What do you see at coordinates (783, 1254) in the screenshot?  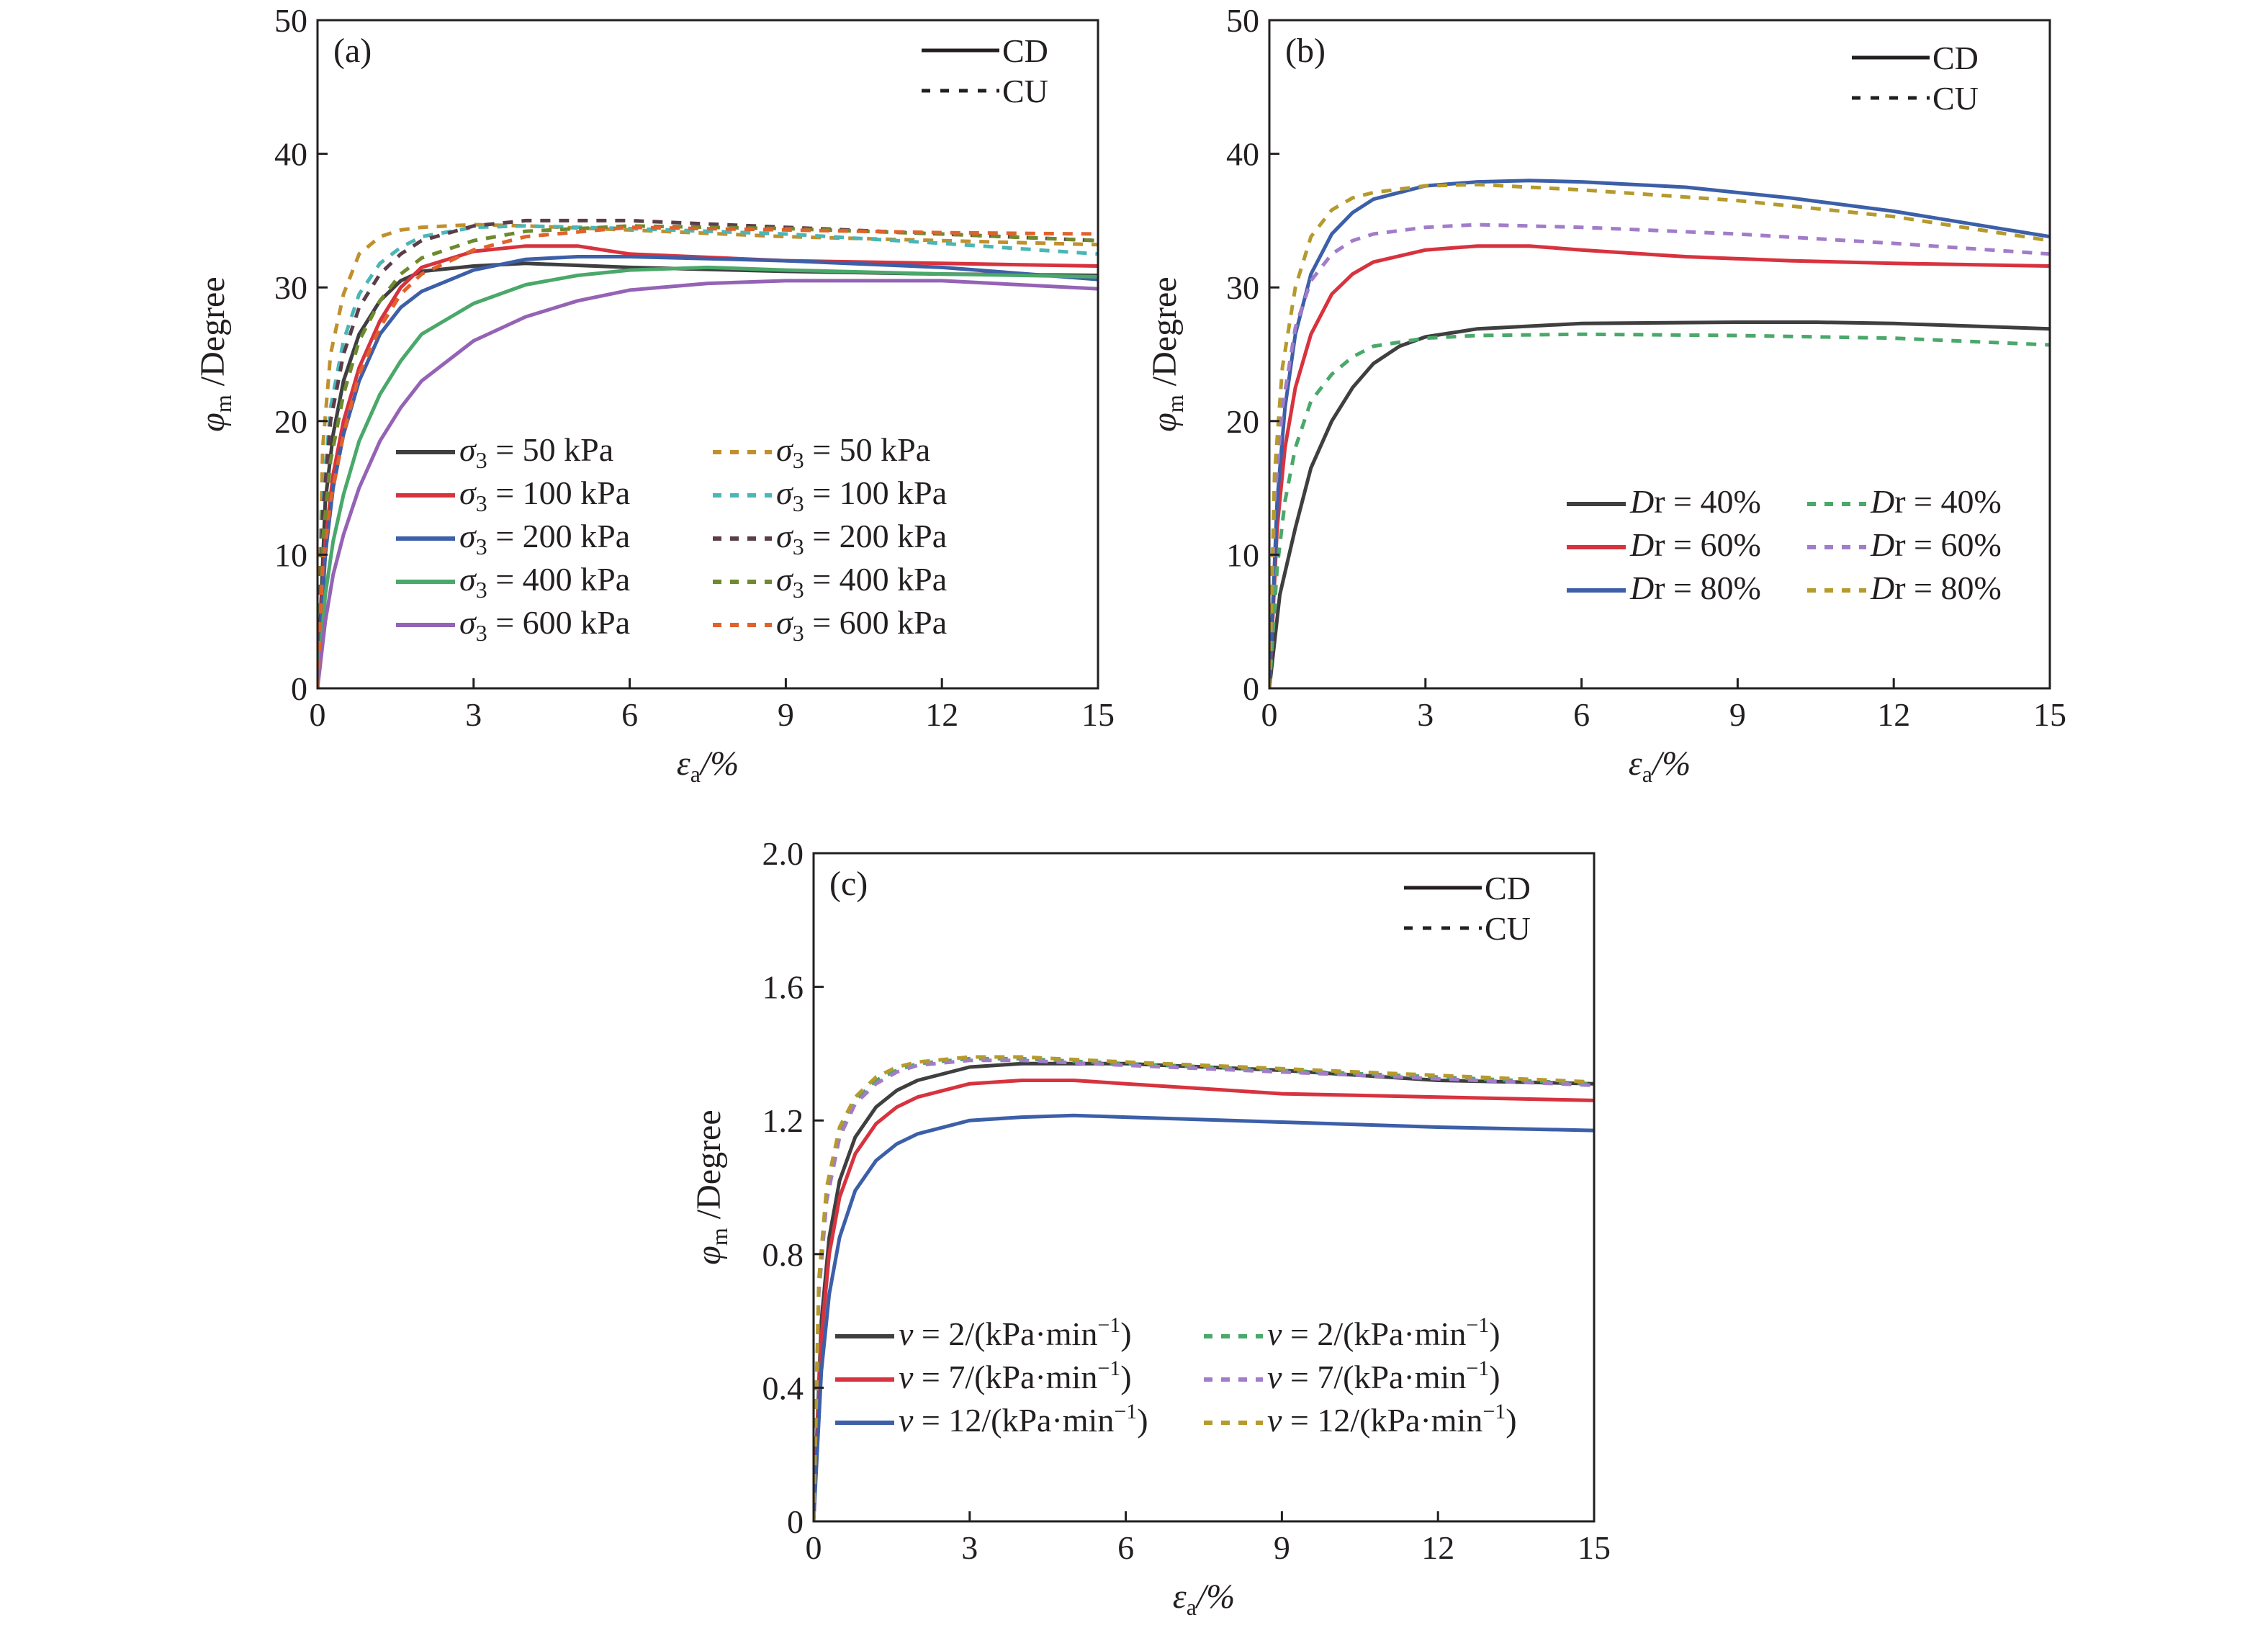 I see `y-tick-label: 0.8` at bounding box center [783, 1254].